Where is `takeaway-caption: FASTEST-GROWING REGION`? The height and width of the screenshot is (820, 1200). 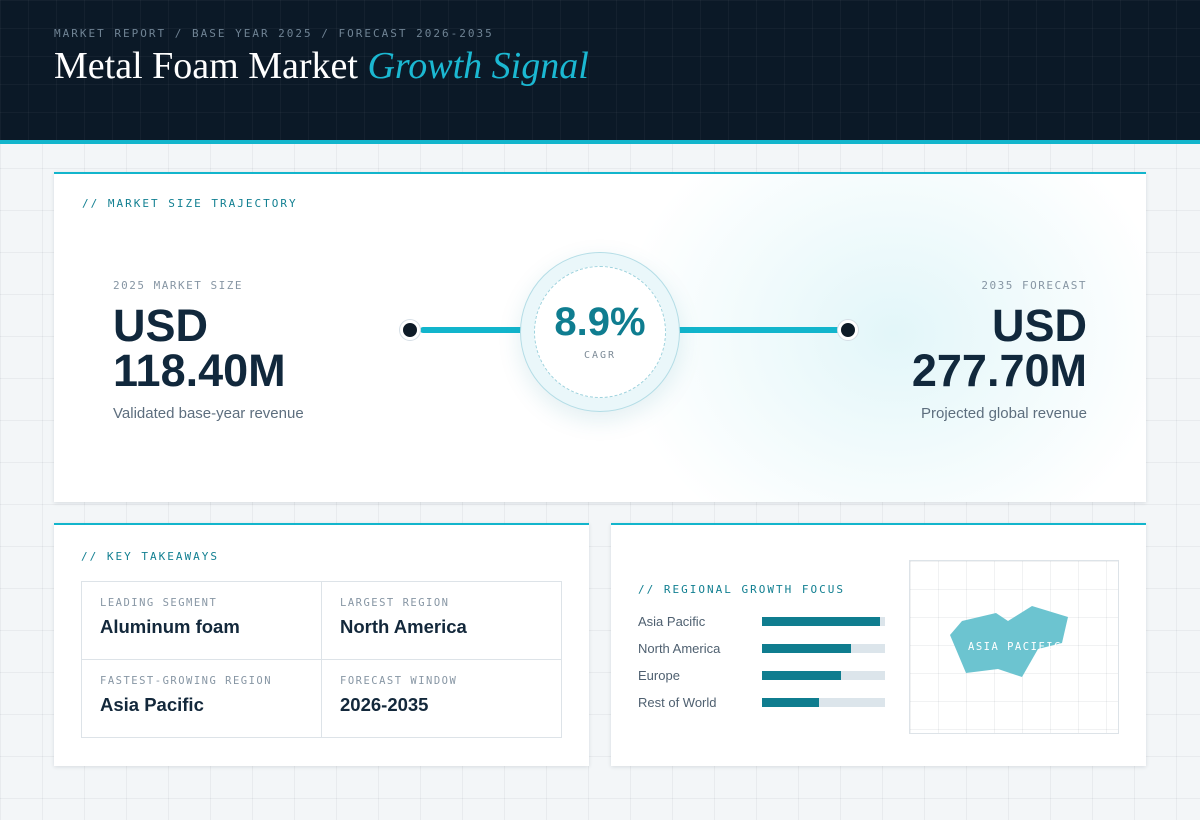 takeaway-caption: FASTEST-GROWING REGION is located at coordinates (186, 681).